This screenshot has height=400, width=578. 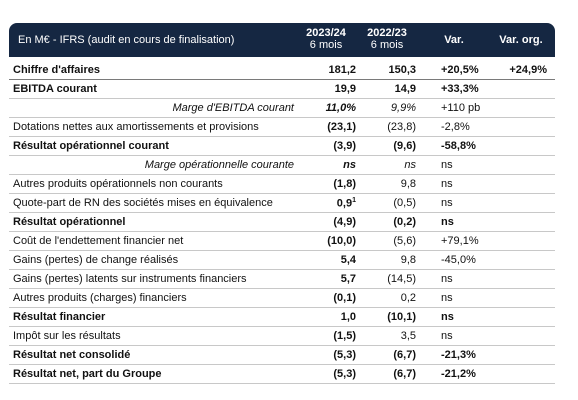 I want to click on table-row: Résultat opérationnel (4,9) (0,2) ns, so click(x=282, y=222).